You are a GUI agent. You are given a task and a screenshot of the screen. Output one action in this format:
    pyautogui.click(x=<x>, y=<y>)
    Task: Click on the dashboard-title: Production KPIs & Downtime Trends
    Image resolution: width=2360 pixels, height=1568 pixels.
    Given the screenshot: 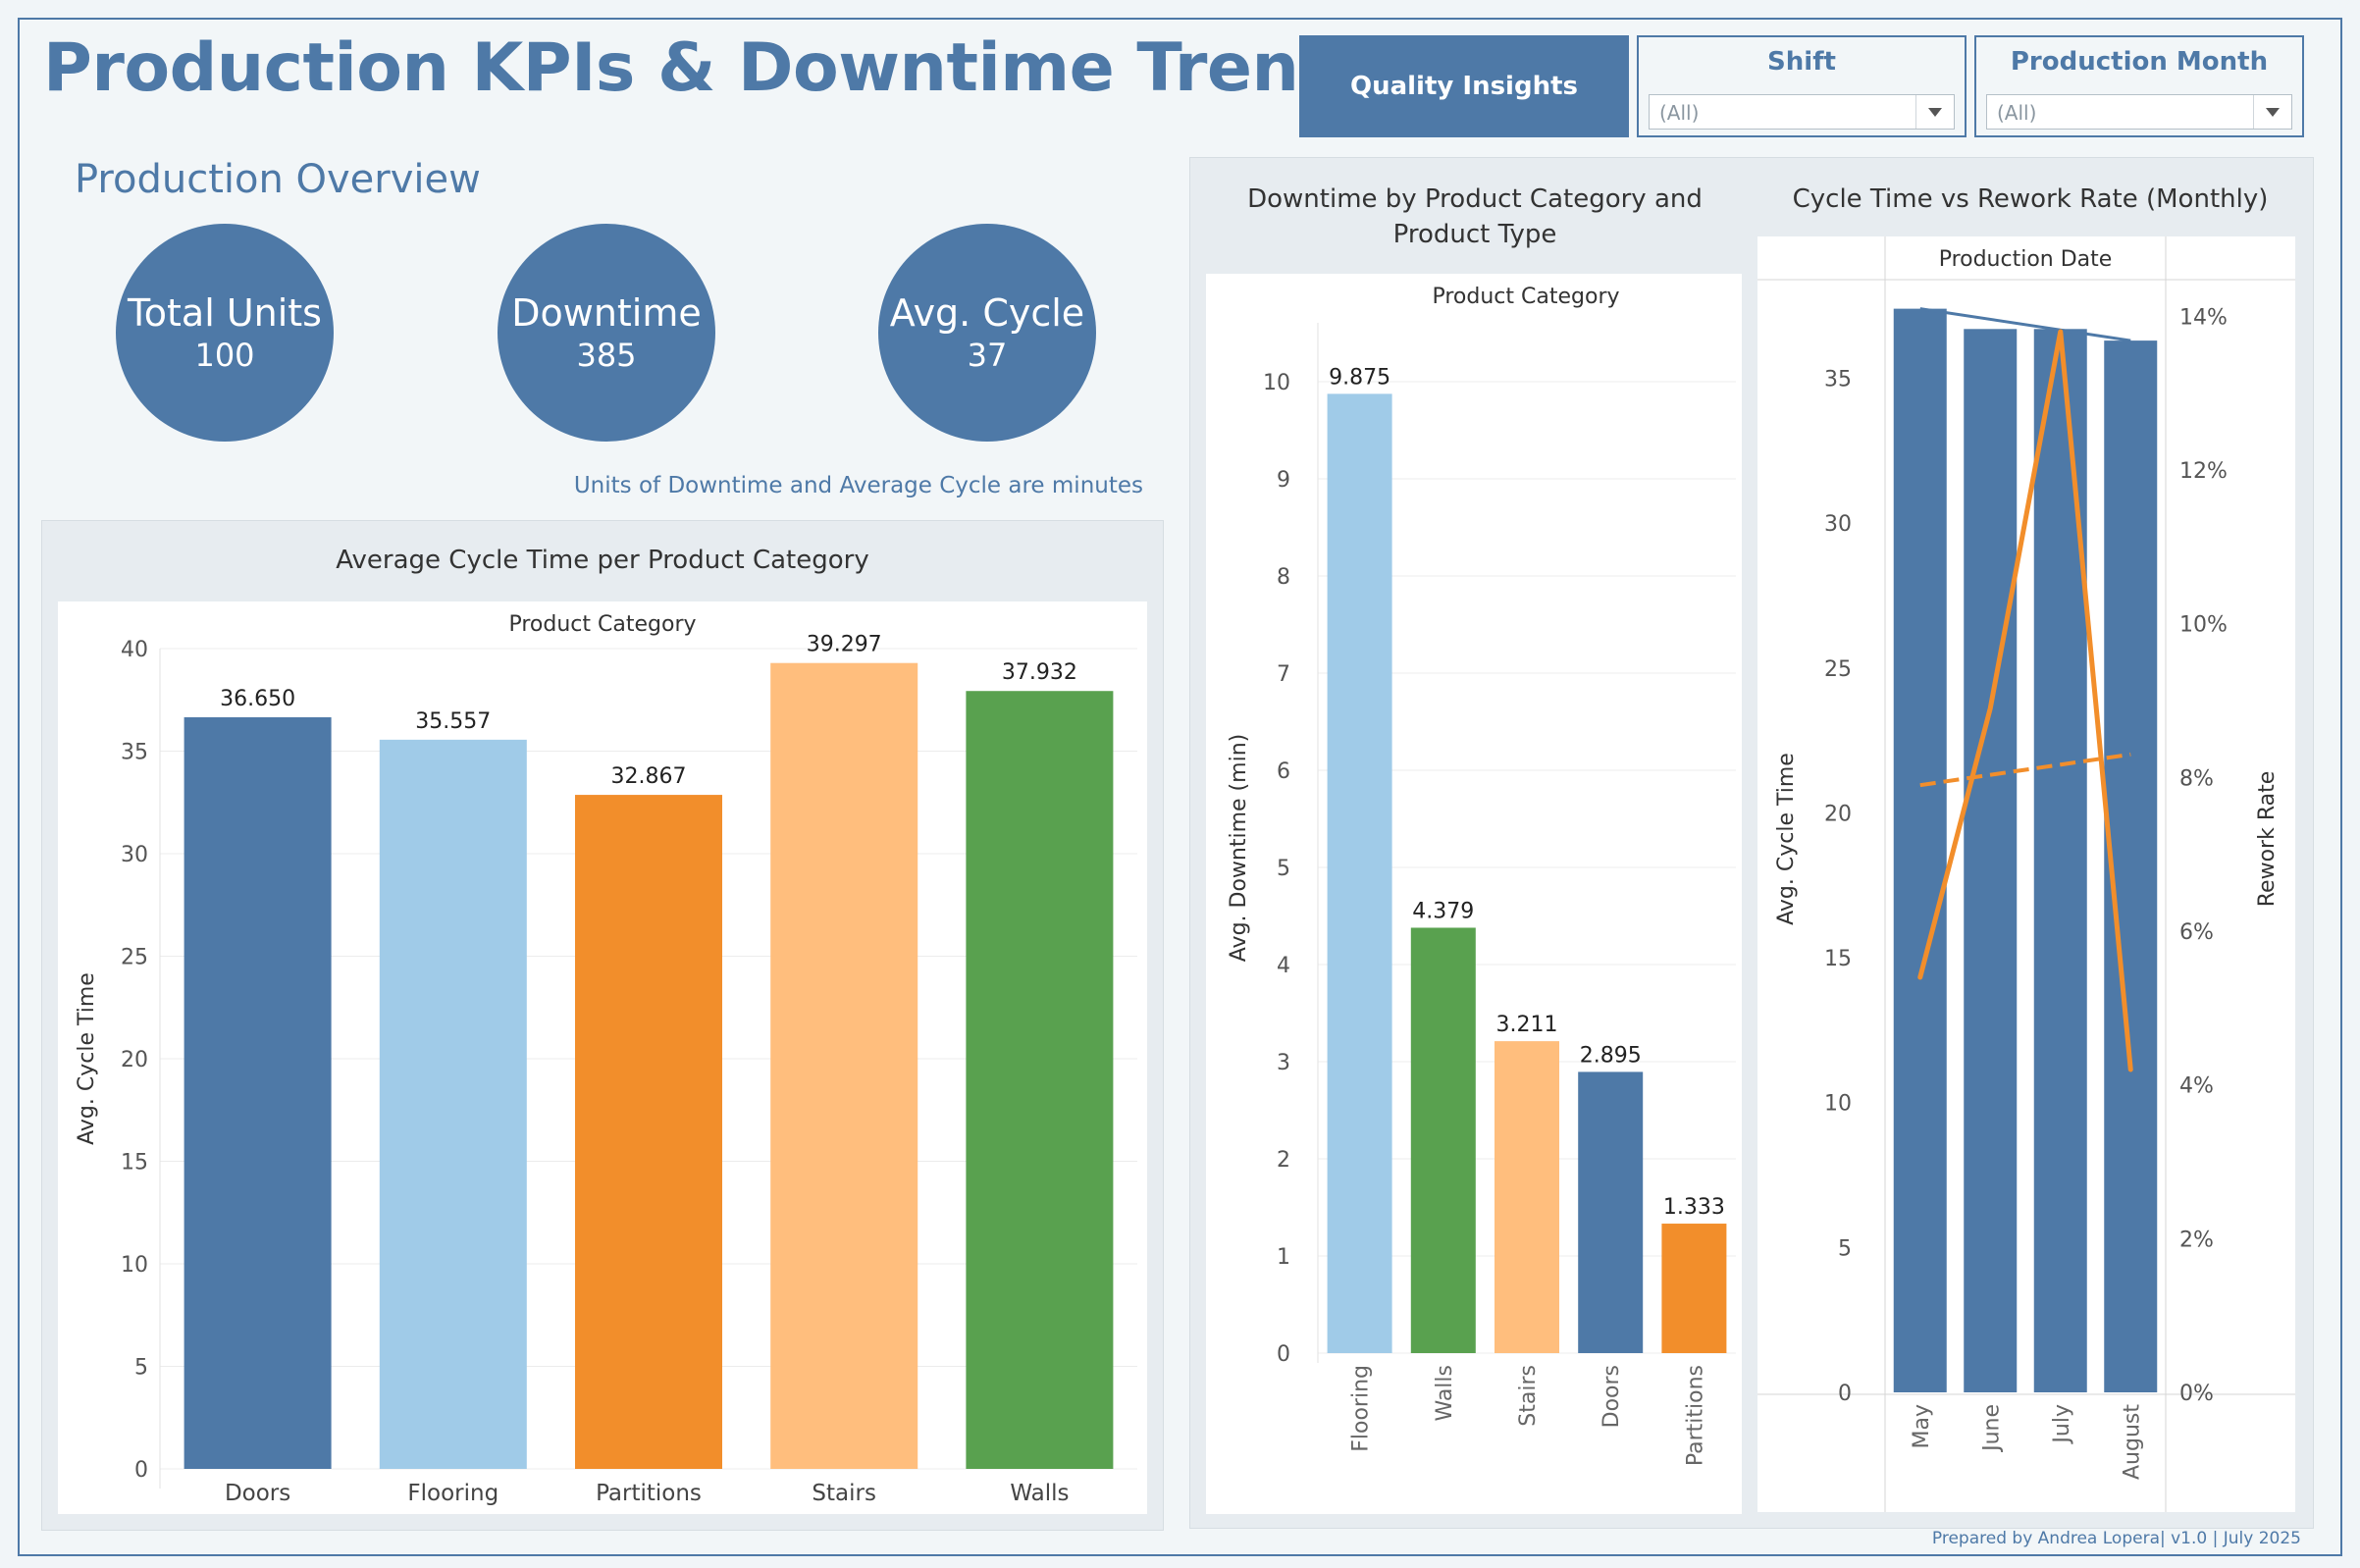 What is the action you would take?
    pyautogui.click(x=715, y=68)
    